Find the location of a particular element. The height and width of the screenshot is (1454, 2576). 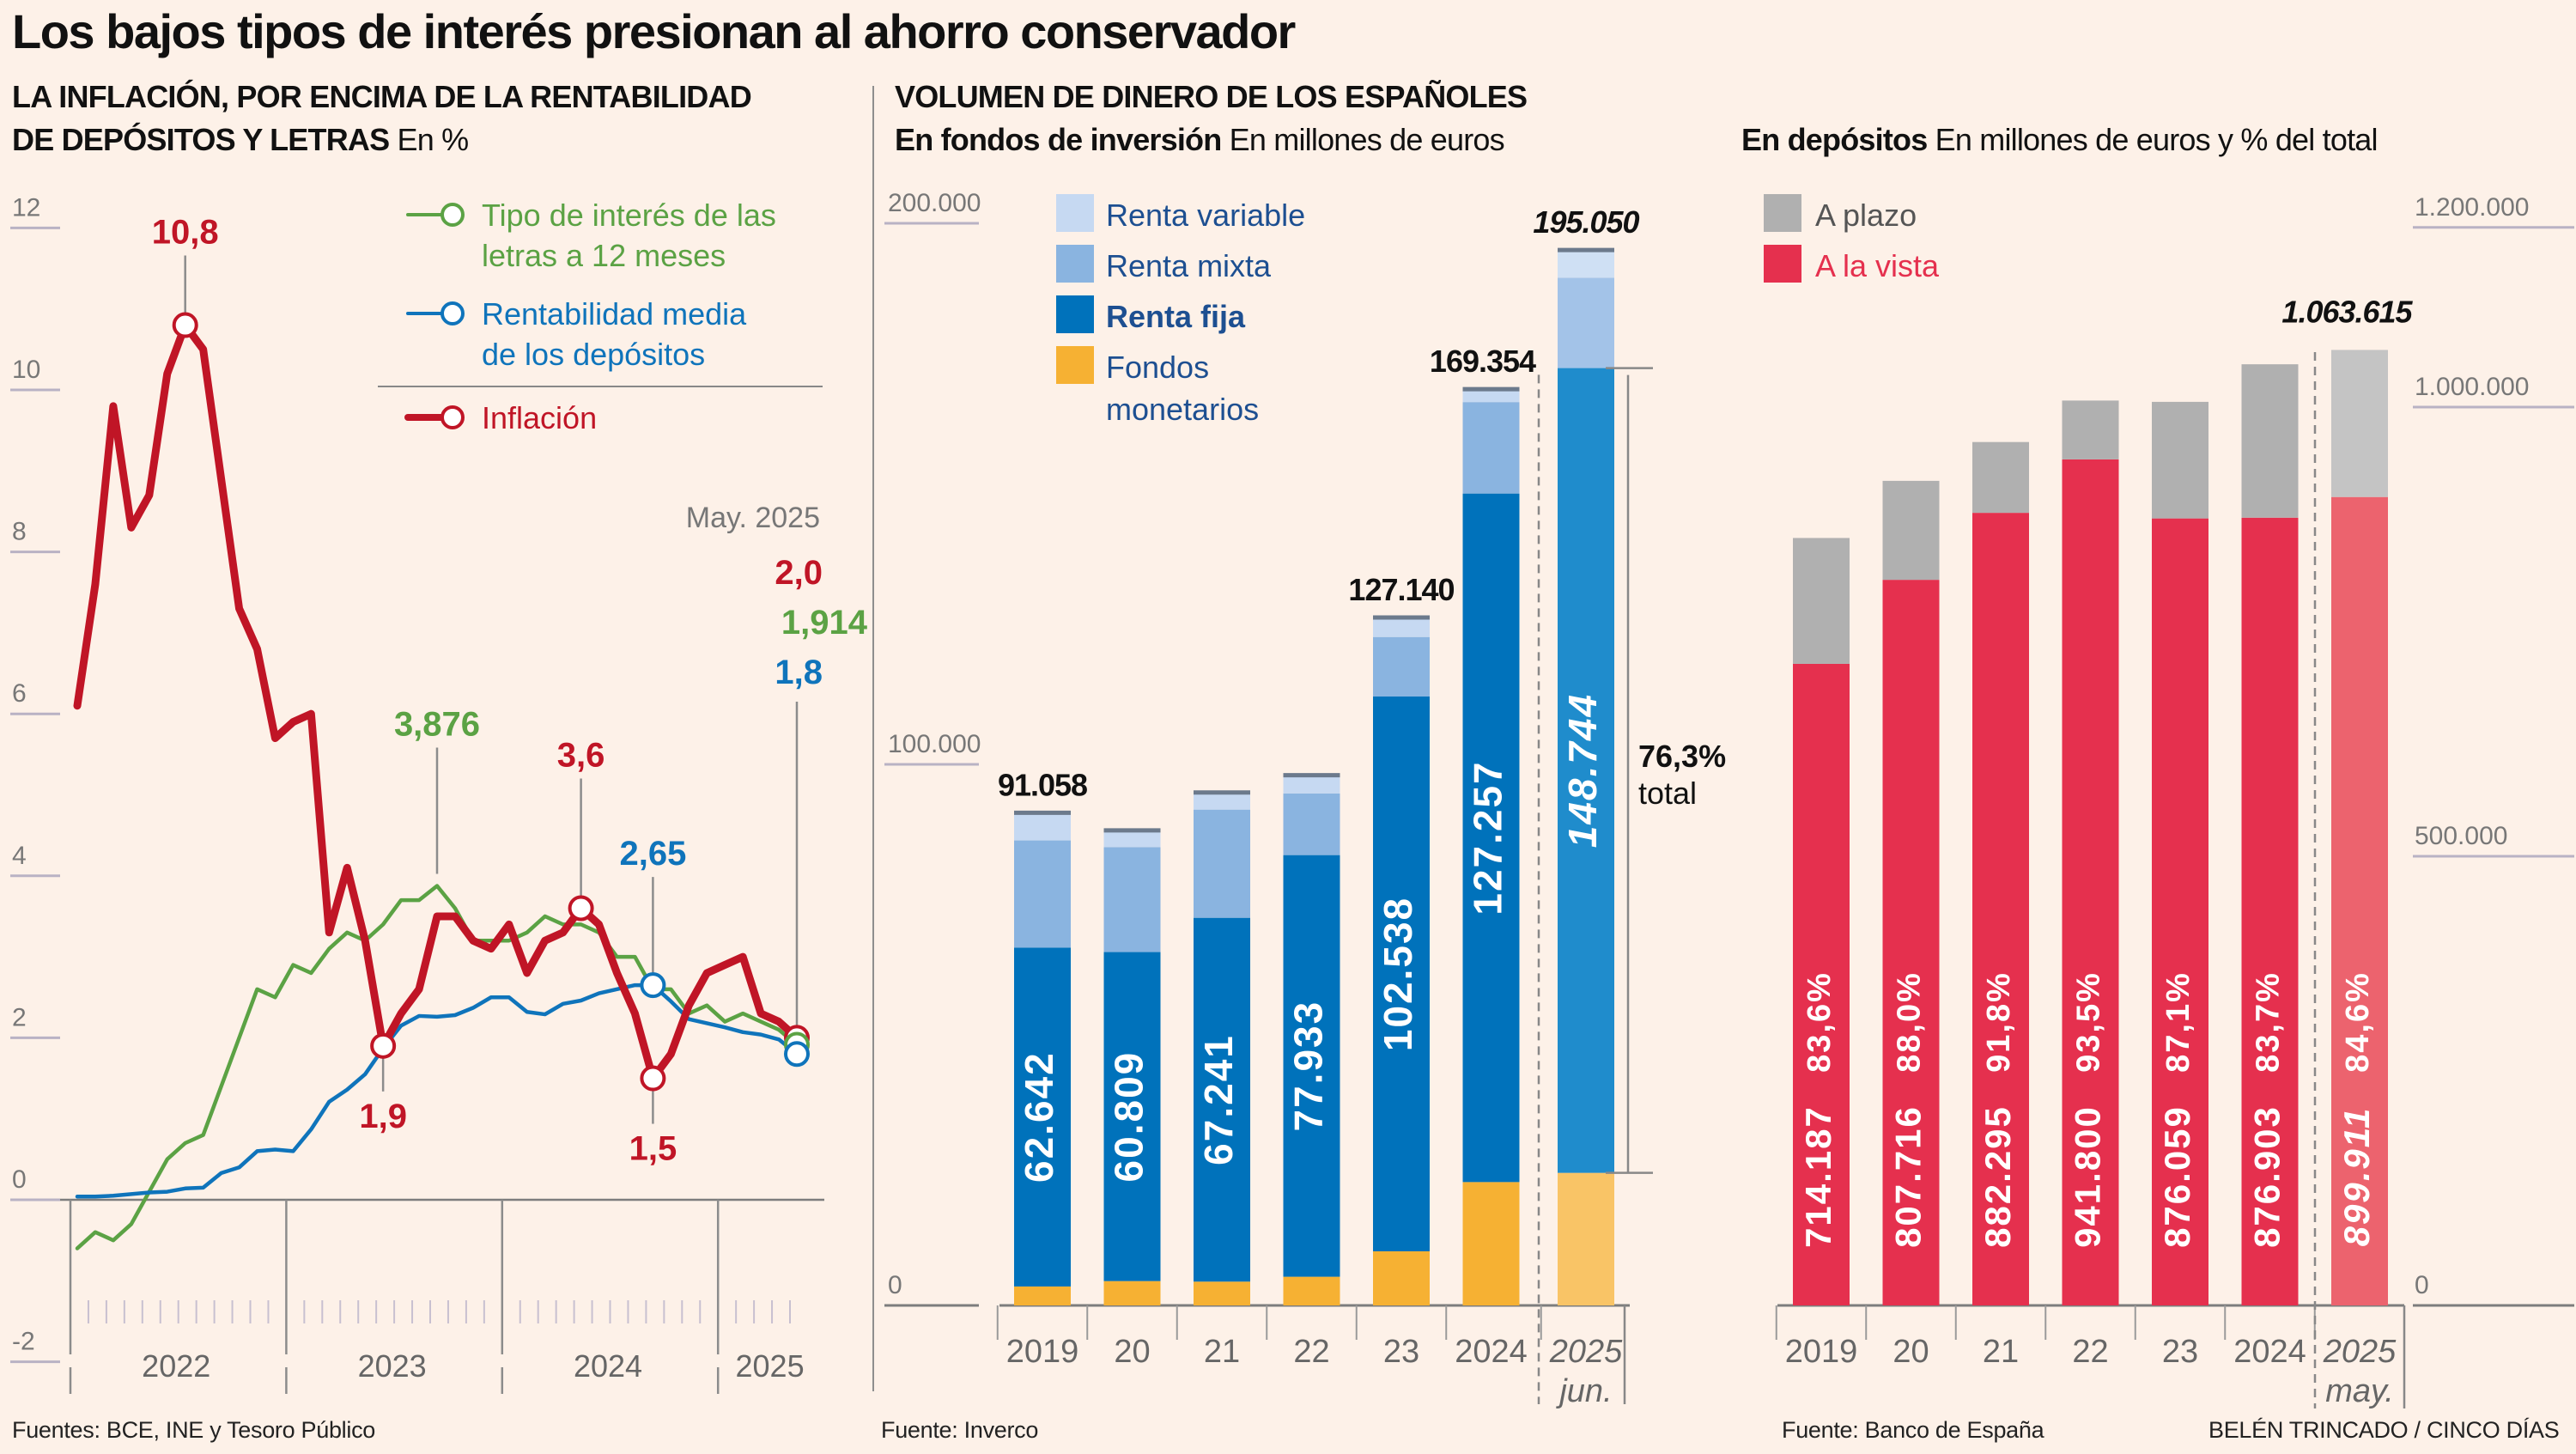

bar-pct-label: 93,5% is located at coordinates (2089, 1022).